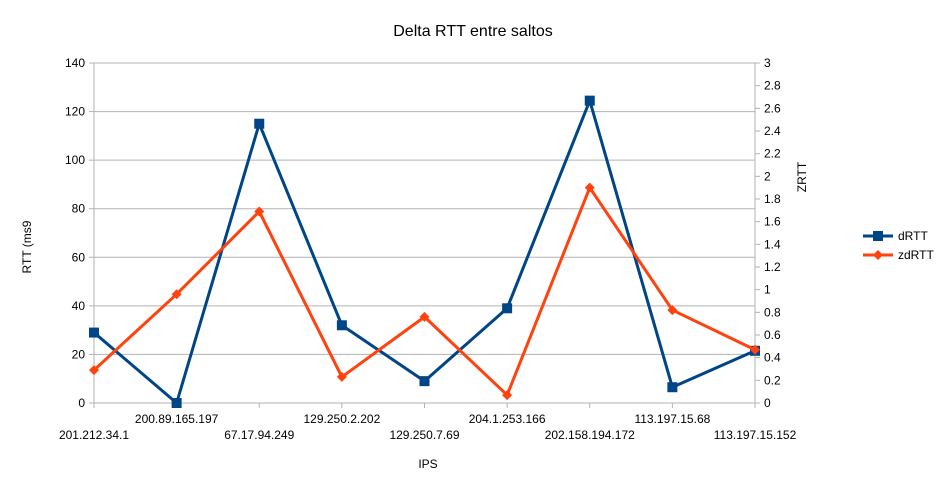 Image resolution: width=948 pixels, height=489 pixels. What do you see at coordinates (755, 435) in the screenshot?
I see `x-tick-label: 113.197.15.152` at bounding box center [755, 435].